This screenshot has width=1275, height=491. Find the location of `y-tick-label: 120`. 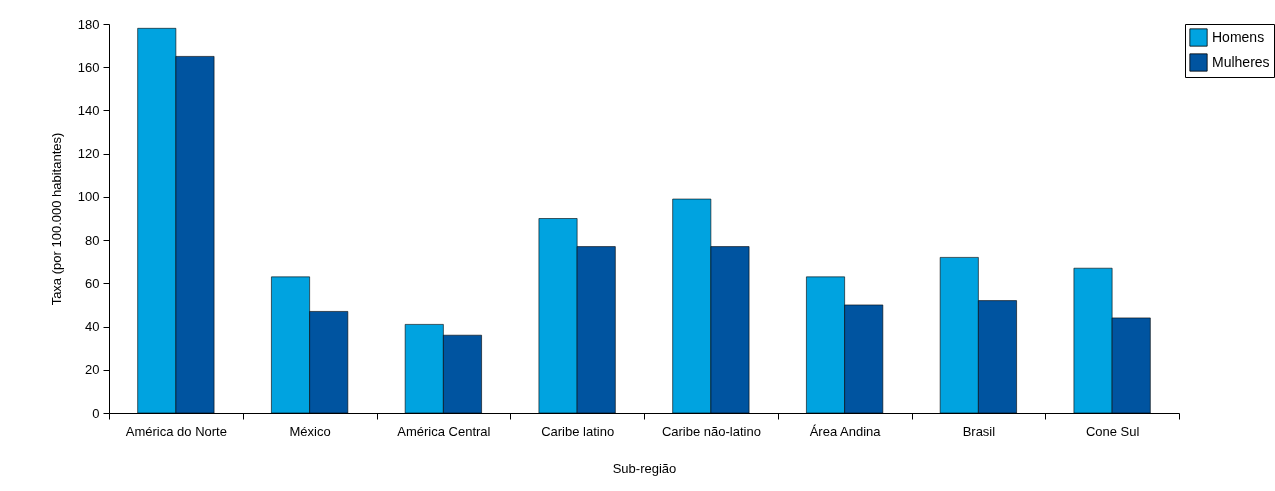

y-tick-label: 120 is located at coordinates (88, 154).